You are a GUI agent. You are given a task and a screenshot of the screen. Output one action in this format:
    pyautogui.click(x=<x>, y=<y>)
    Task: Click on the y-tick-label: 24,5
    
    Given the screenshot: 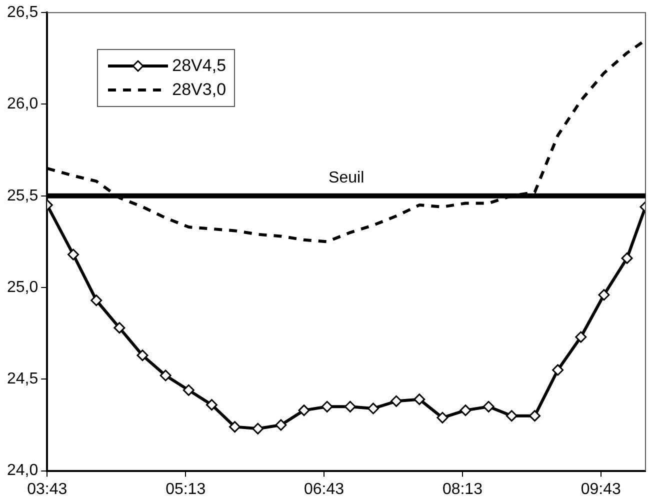 What is the action you would take?
    pyautogui.click(x=22, y=379)
    